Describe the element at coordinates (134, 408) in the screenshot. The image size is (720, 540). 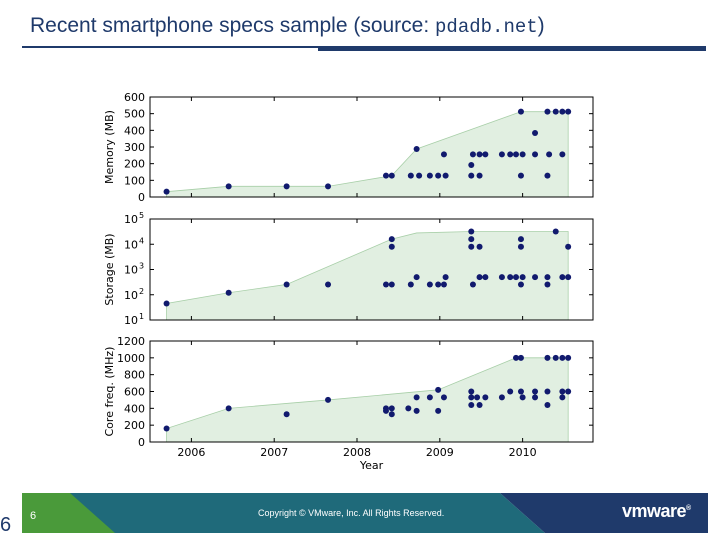
I see `y-tick-label: 400` at that location.